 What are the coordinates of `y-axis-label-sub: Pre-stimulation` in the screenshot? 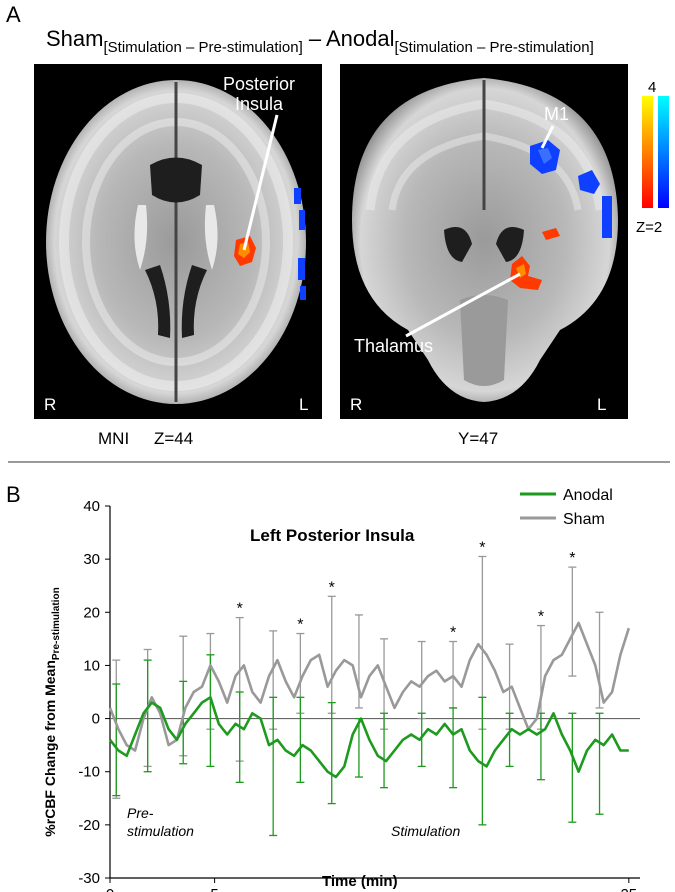 It's located at (56, 623).